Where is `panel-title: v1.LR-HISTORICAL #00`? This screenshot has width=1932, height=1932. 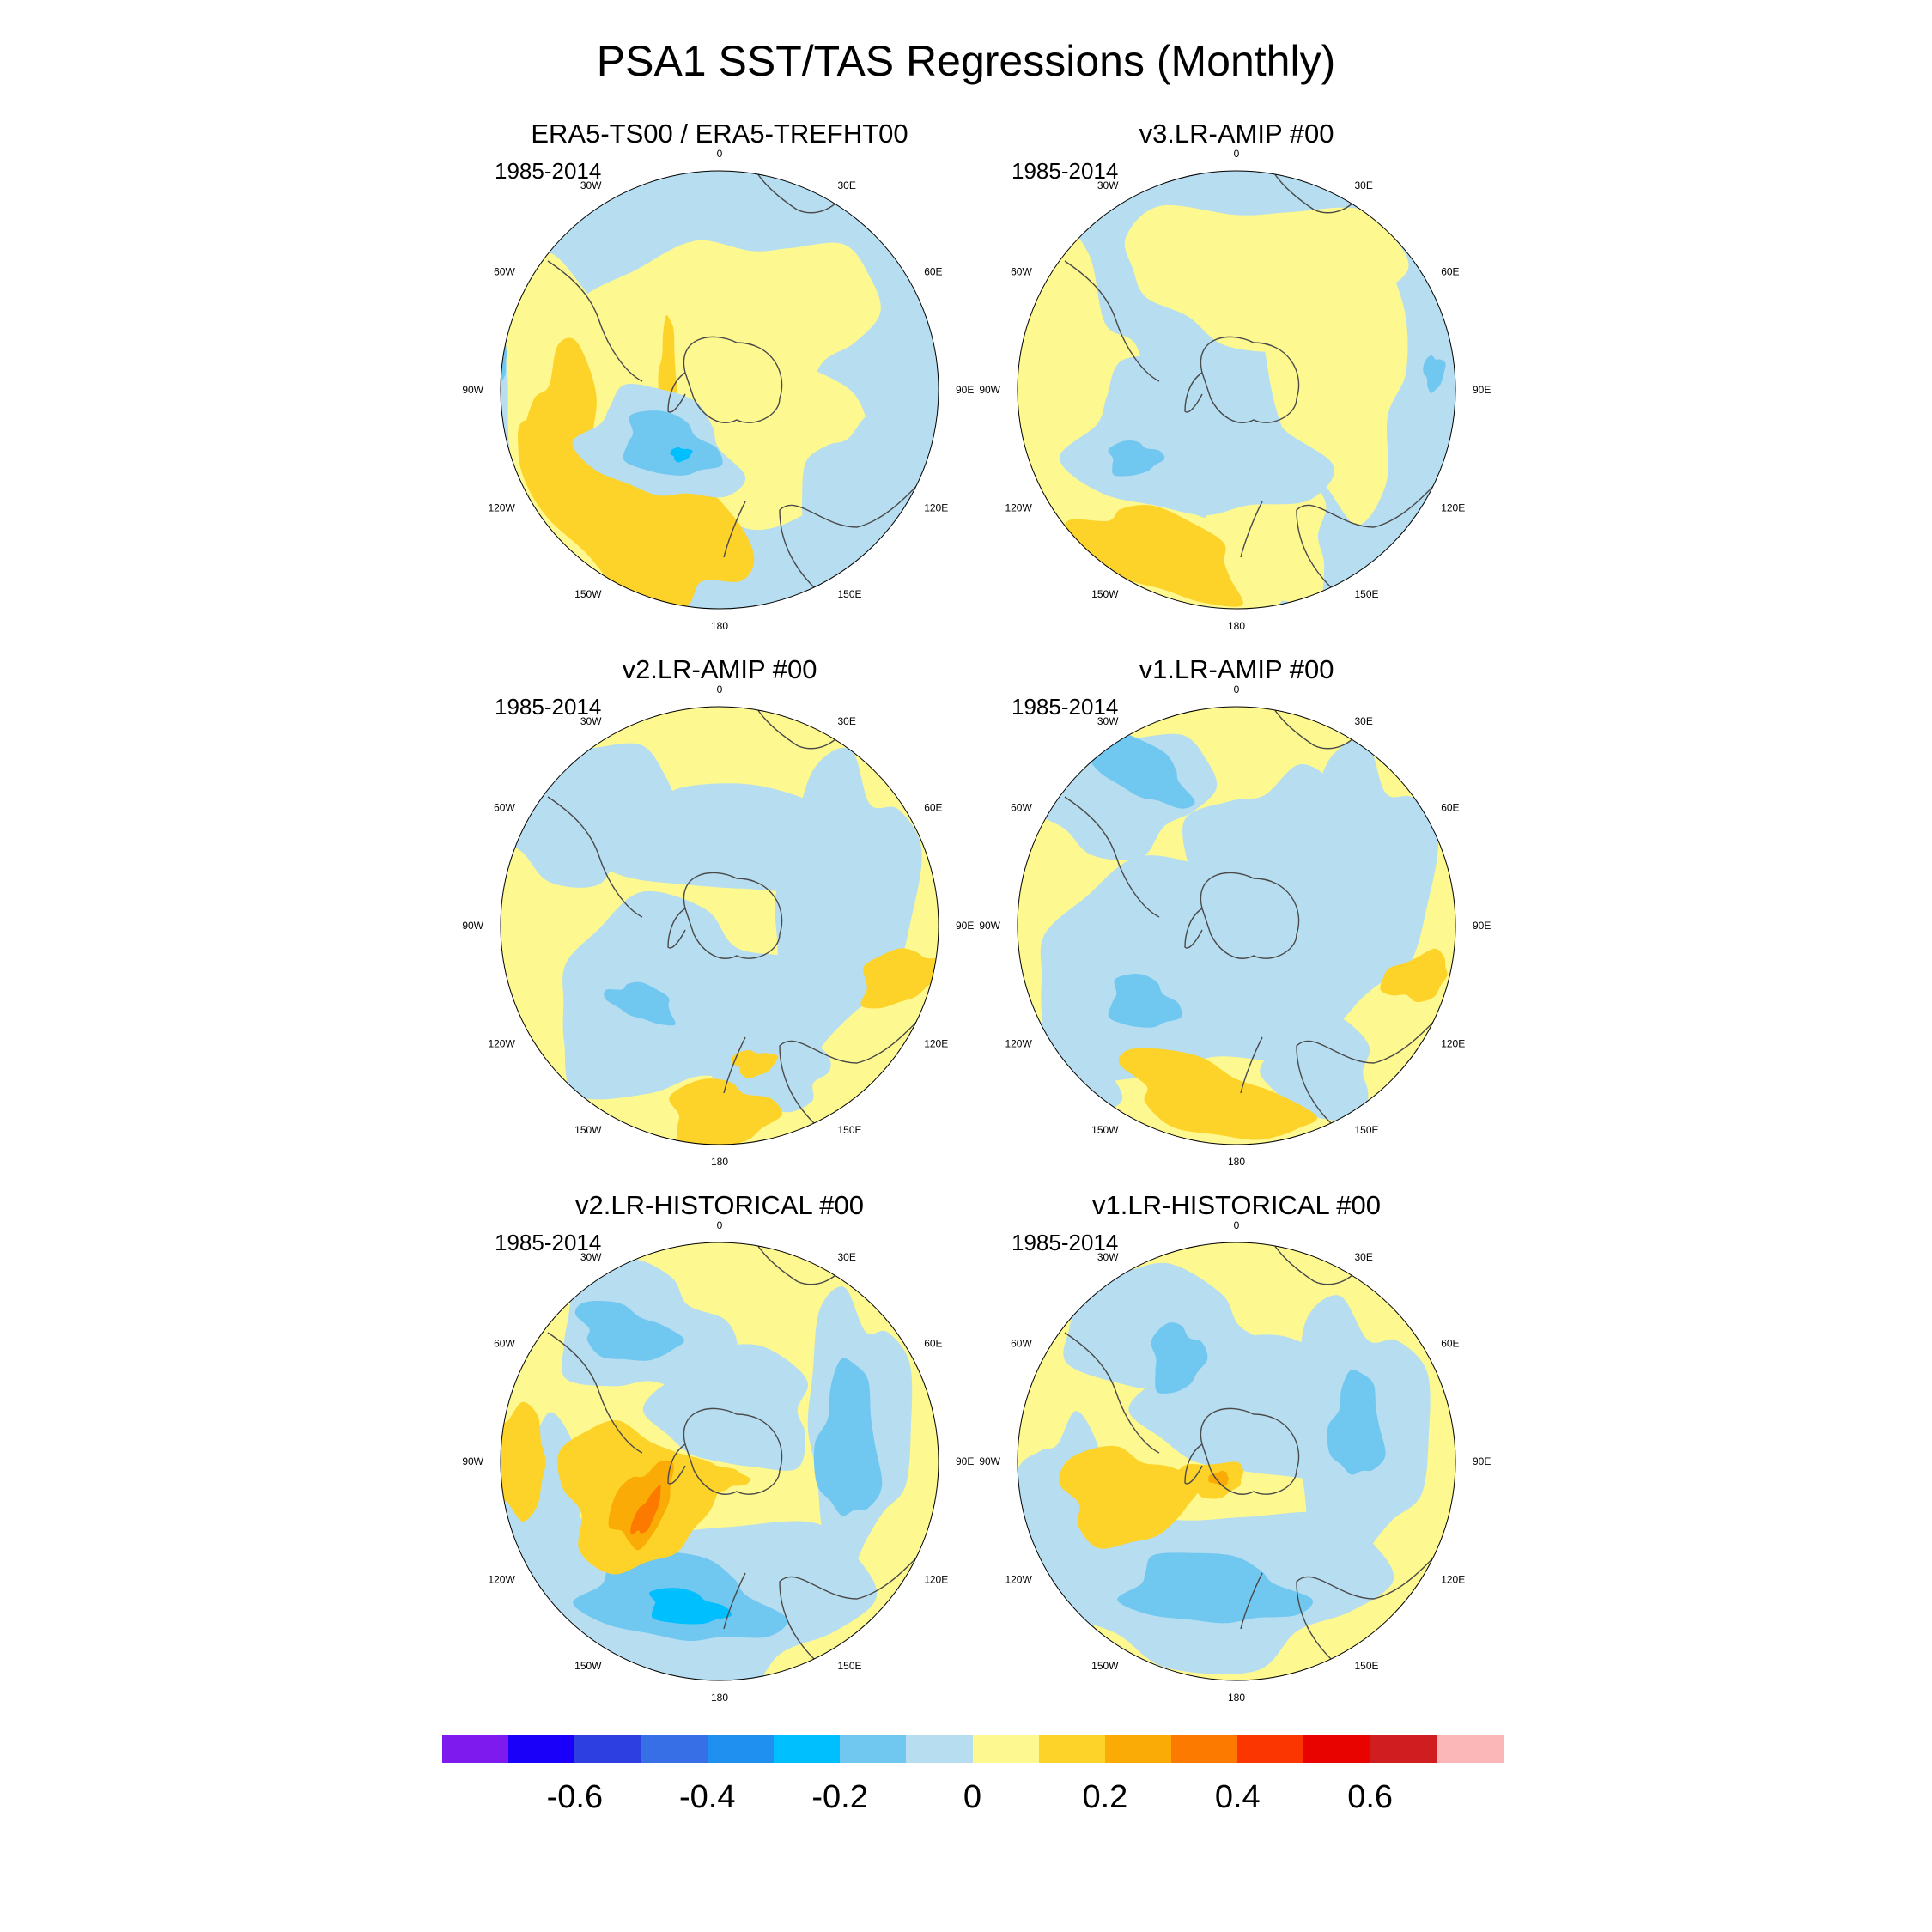 panel-title: v1.LR-HISTORICAL #00 is located at coordinates (1236, 1205).